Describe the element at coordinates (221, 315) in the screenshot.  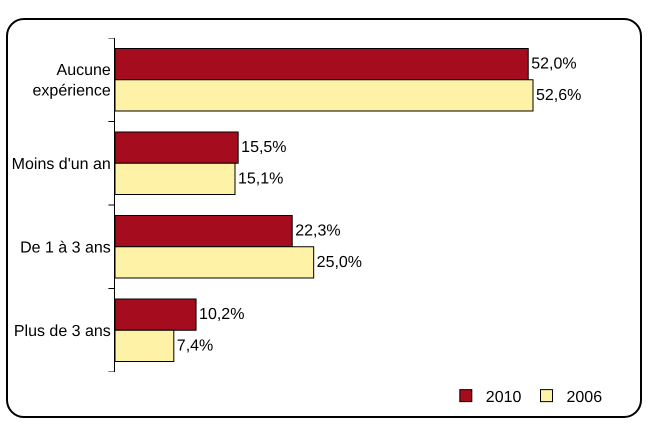
I see `data-label: 10,2%` at that location.